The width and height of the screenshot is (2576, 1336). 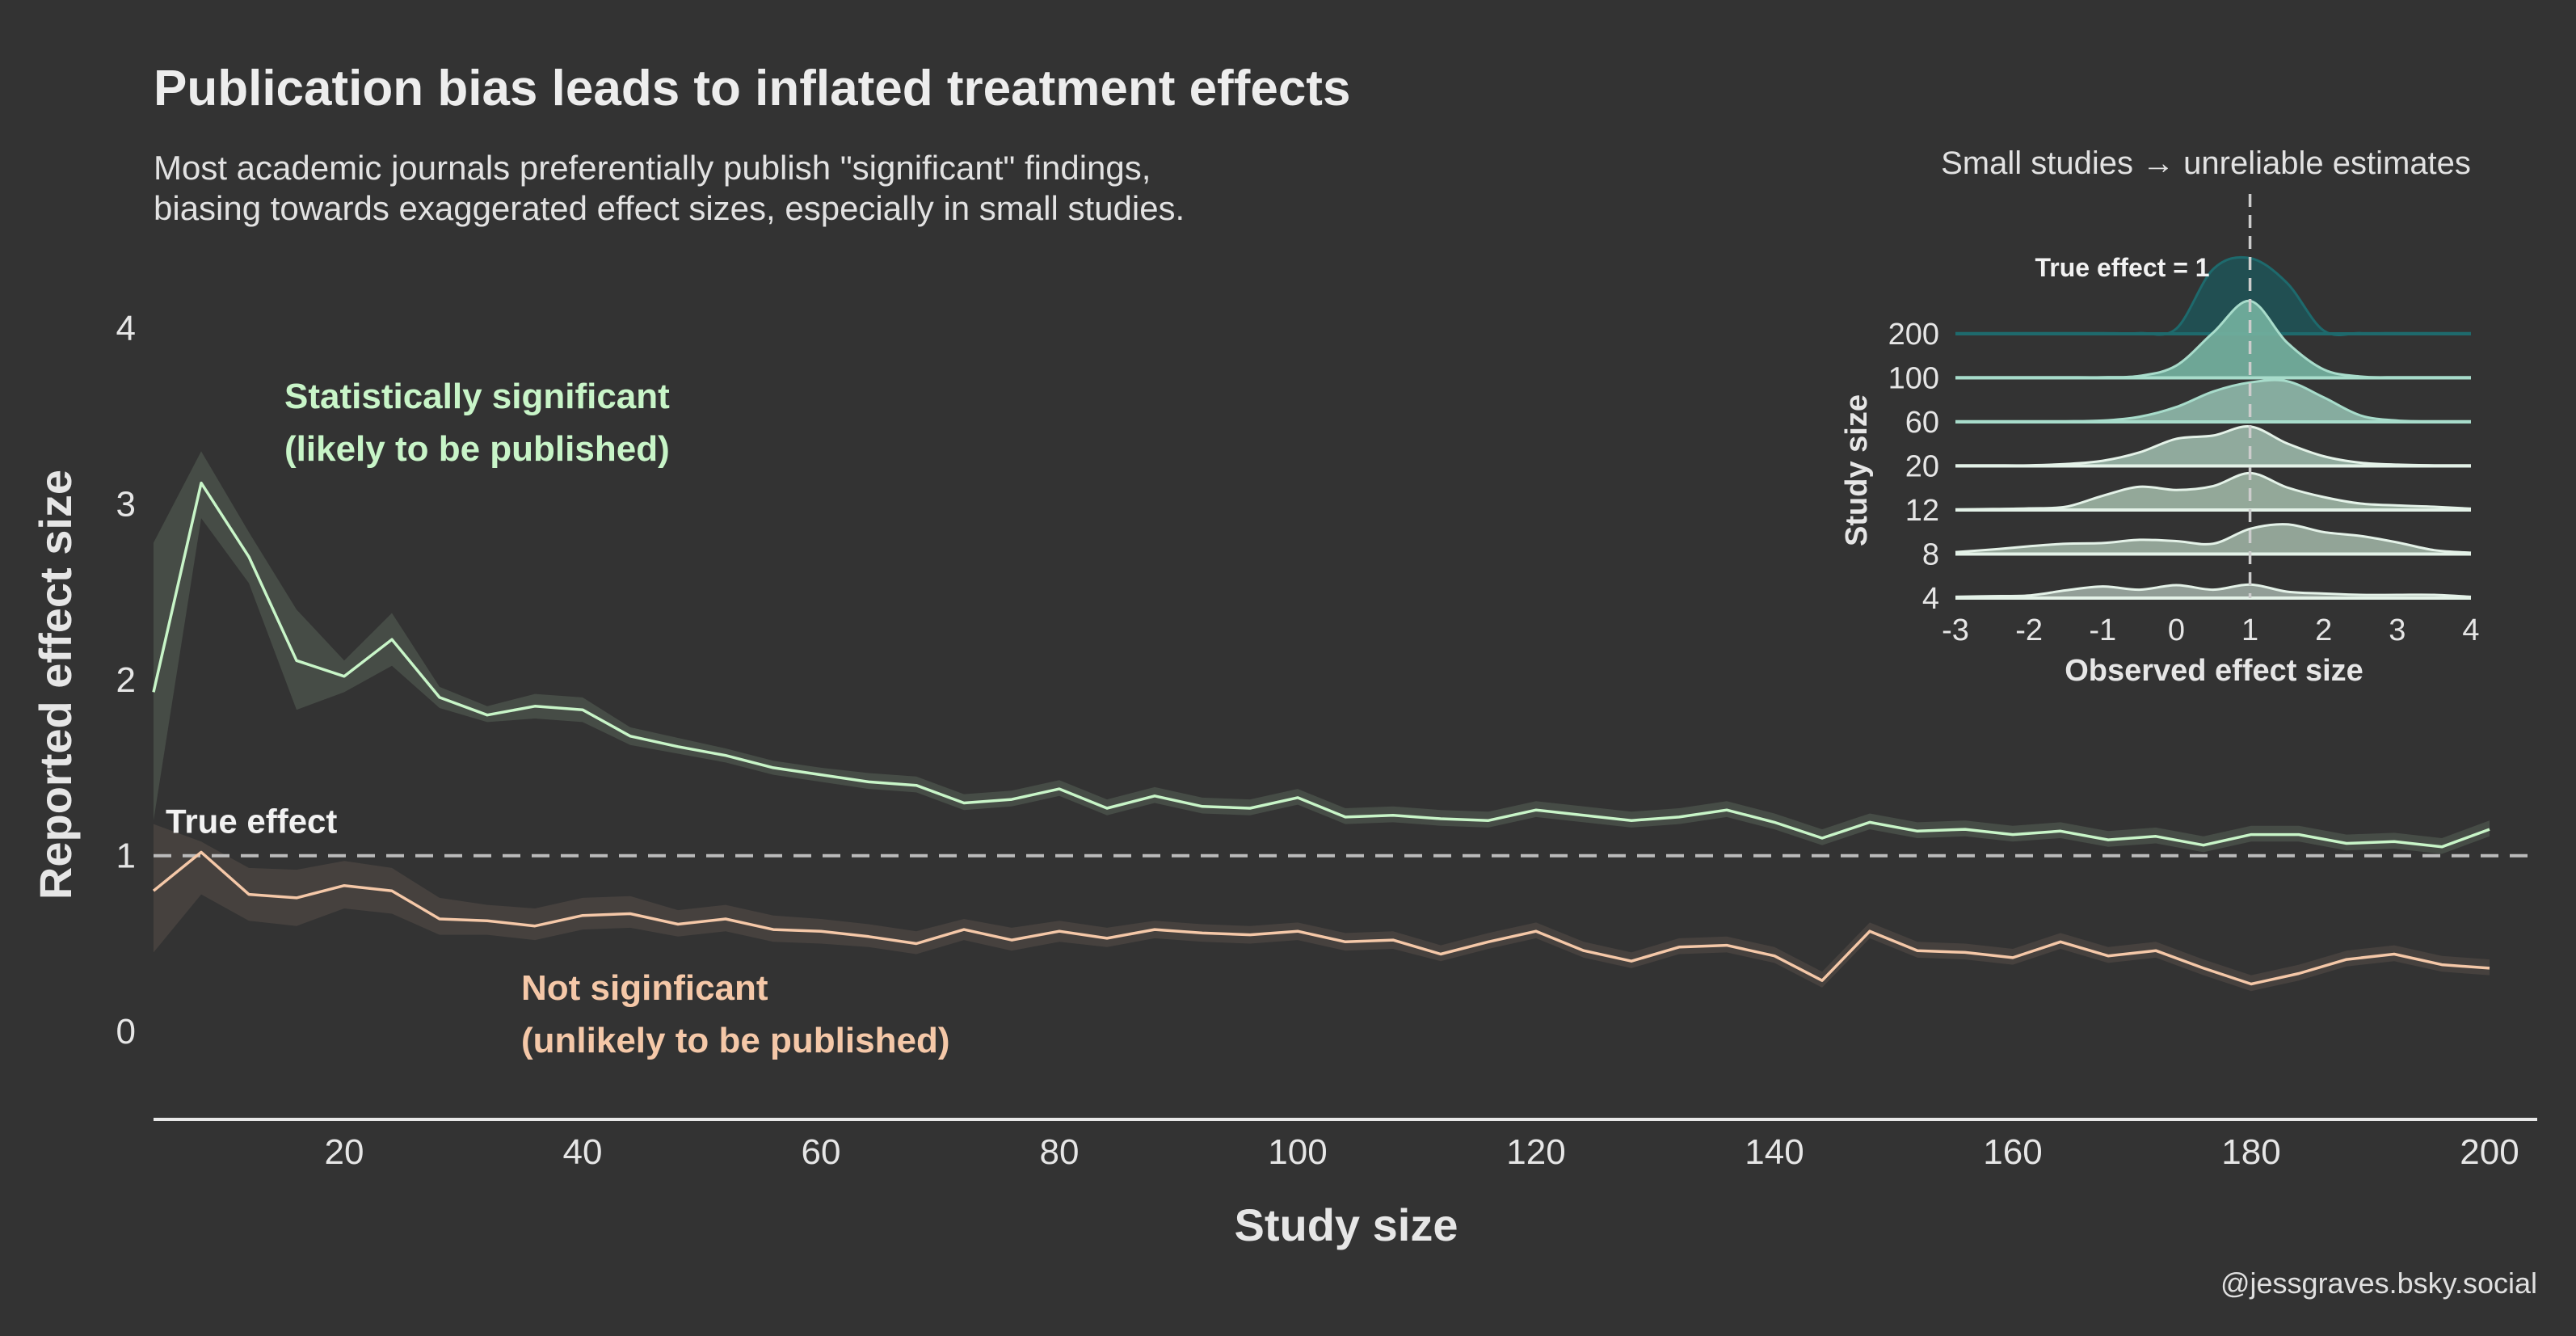 I want to click on inset-y-tick-label: 60, so click(x=1922, y=423).